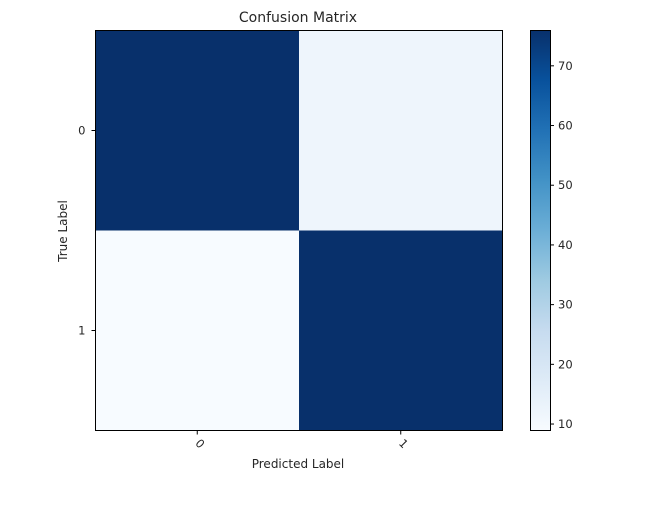 The image size is (650, 512). Describe the element at coordinates (565, 424) in the screenshot. I see `colorbar-tick-label-10: 10` at that location.